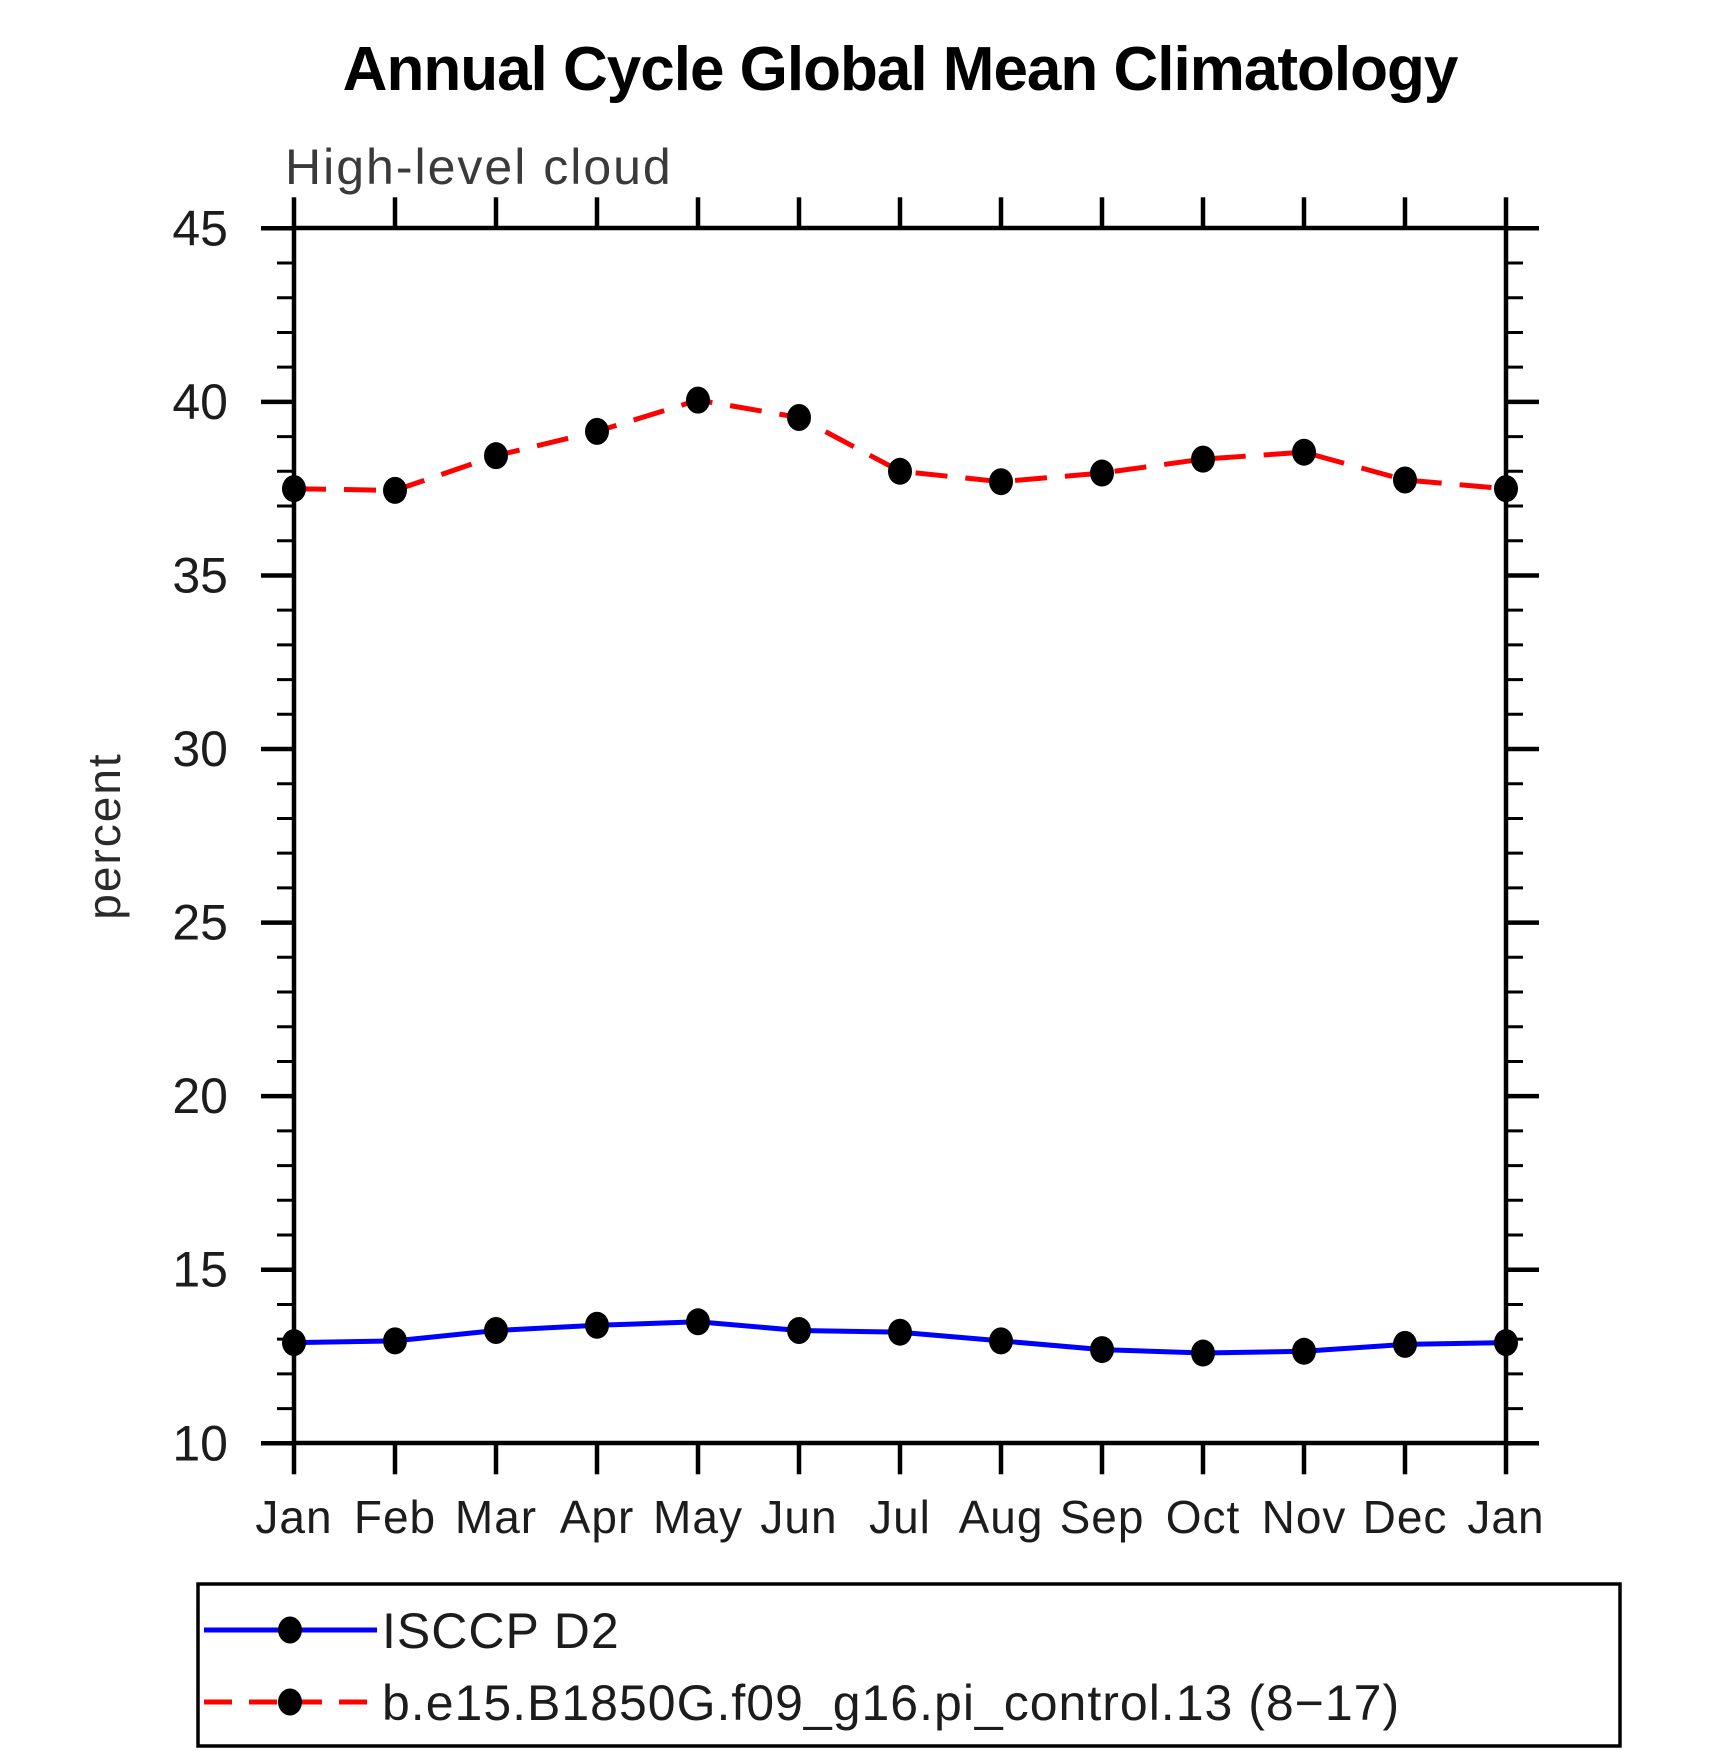 Image resolution: width=1710 pixels, height=1754 pixels. What do you see at coordinates (1405, 1517) in the screenshot?
I see `x-tick-label: Dec` at bounding box center [1405, 1517].